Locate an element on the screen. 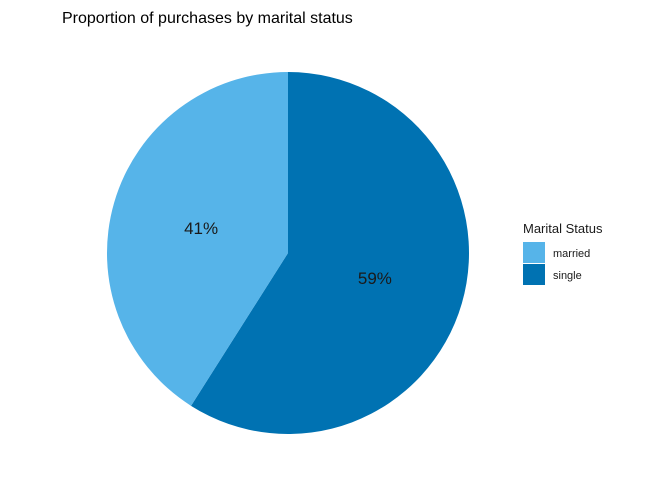 This screenshot has width=672, height=480. legend-label-married: married is located at coordinates (571, 254).